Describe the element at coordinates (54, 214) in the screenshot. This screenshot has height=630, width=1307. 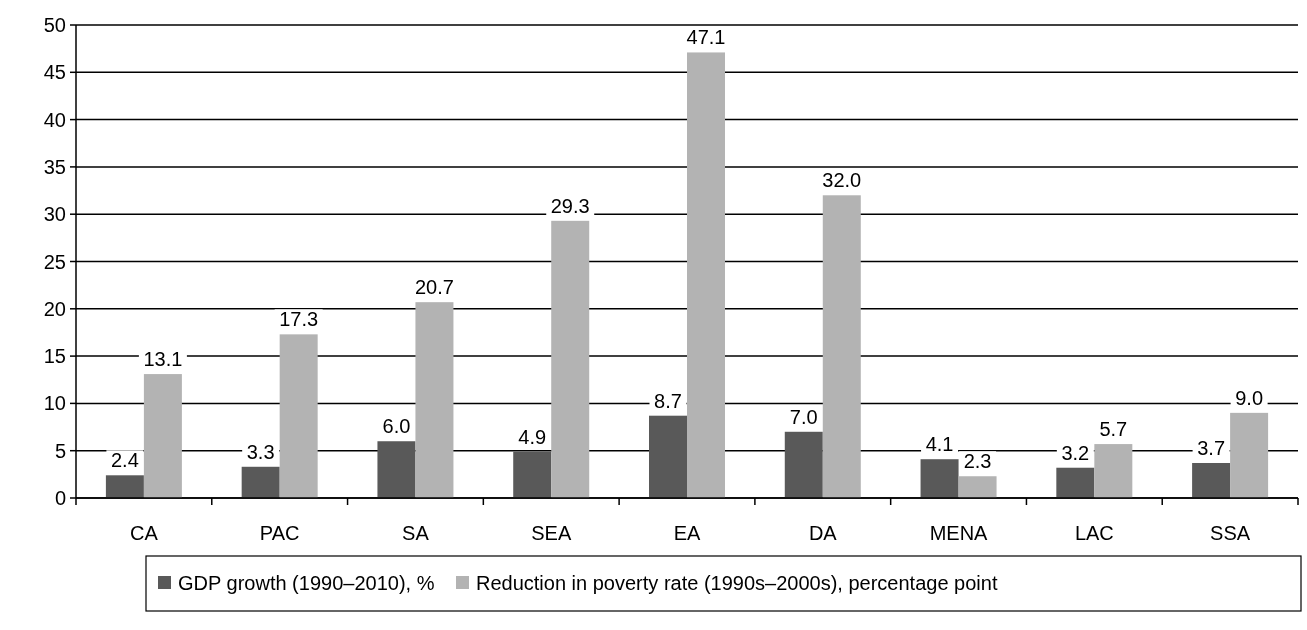
I see `y-tick-label: 30` at that location.